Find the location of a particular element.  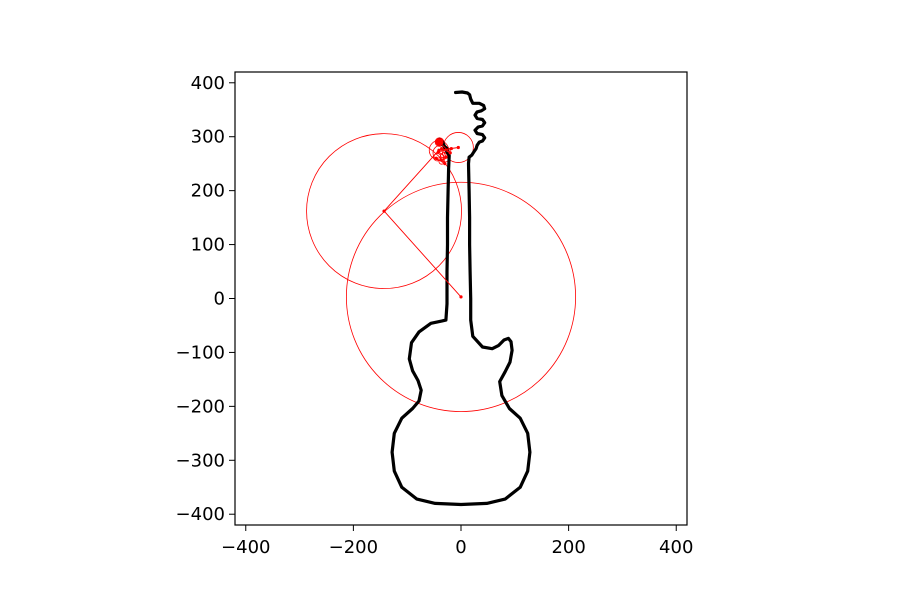

x-tick-label: 200 is located at coordinates (568, 547).